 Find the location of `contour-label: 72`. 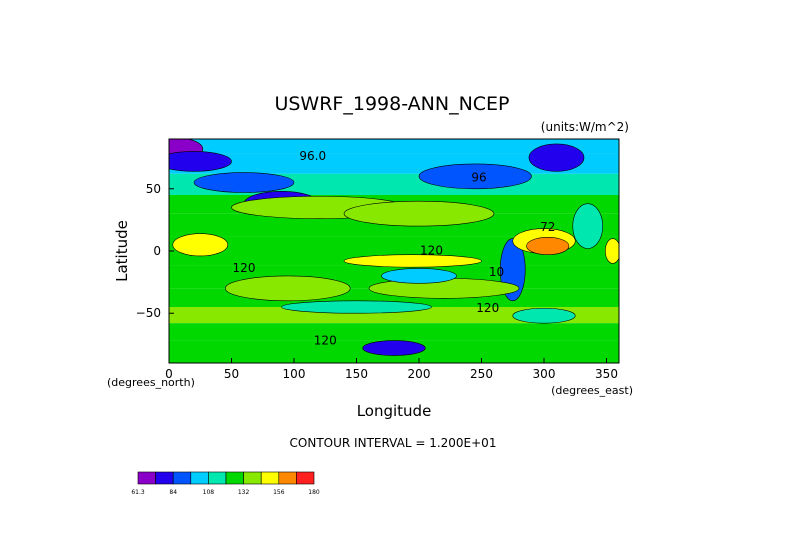

contour-label: 72 is located at coordinates (547, 227).